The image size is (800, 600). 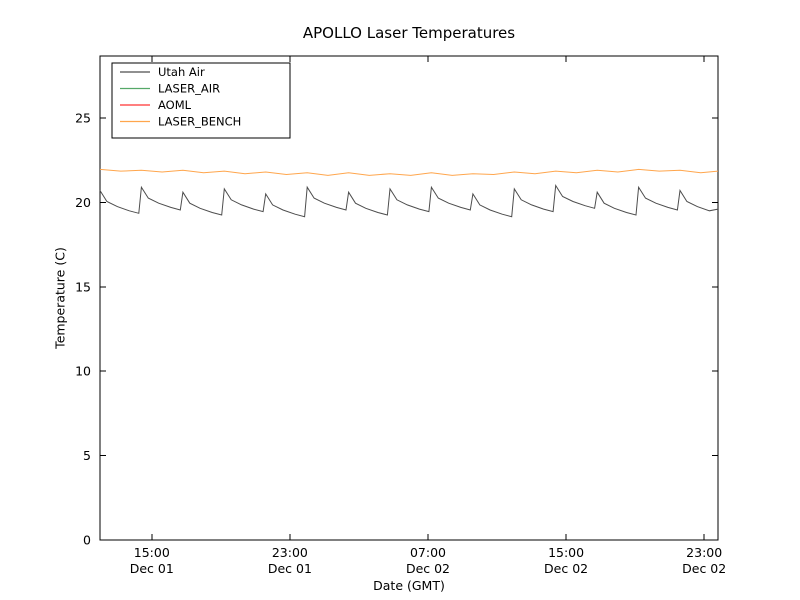 I want to click on y-tick-label: 25, so click(x=83, y=117).